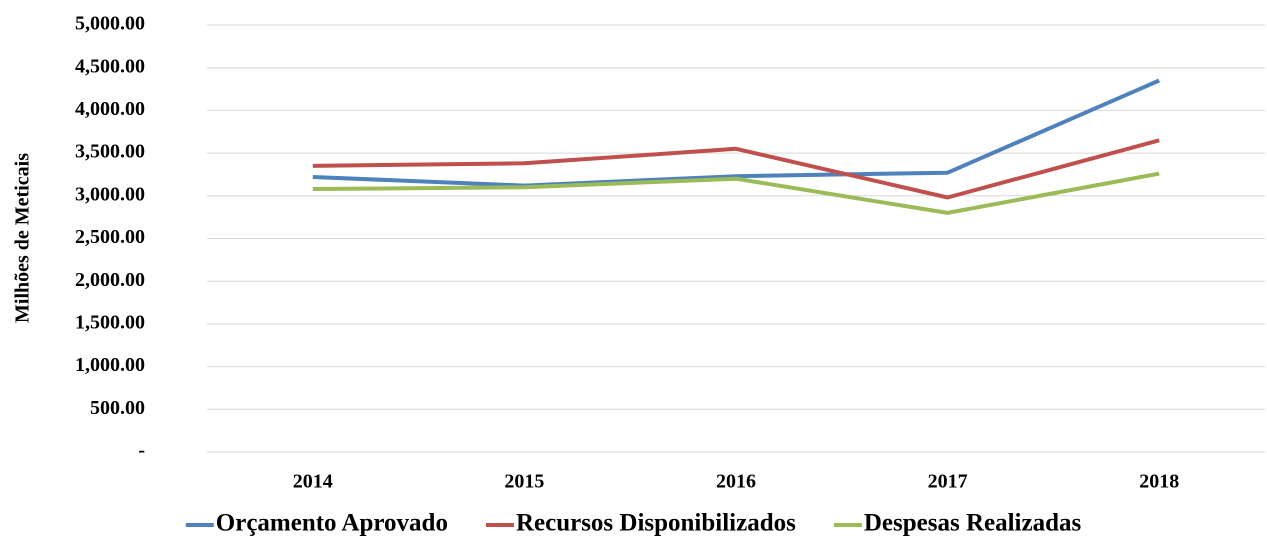 This screenshot has height=545, width=1267. What do you see at coordinates (110, 152) in the screenshot?
I see `y-tick-label: 3,500.00` at bounding box center [110, 152].